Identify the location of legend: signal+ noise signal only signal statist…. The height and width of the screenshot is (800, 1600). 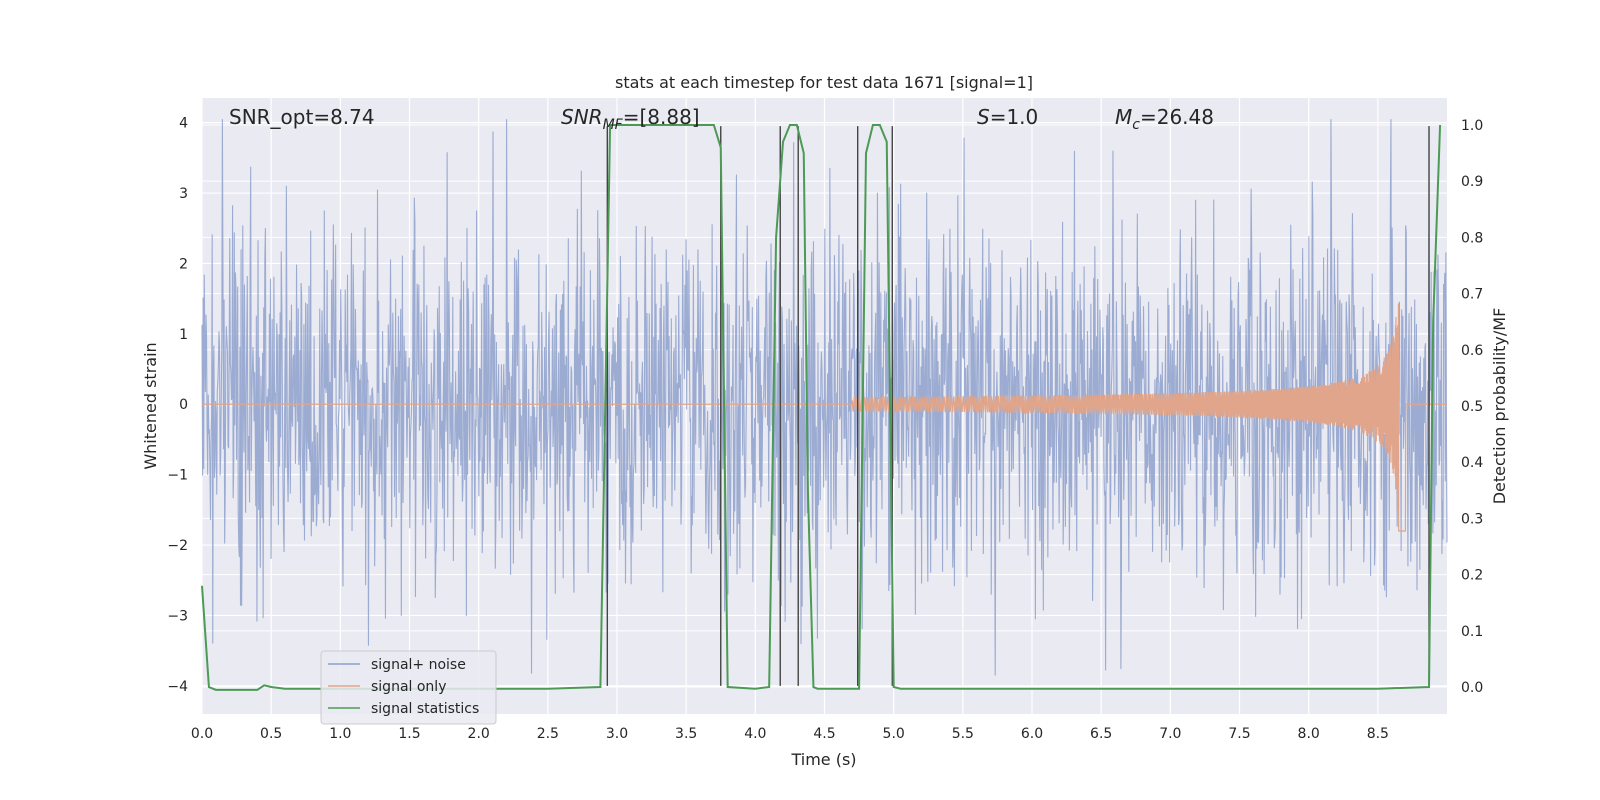
(408, 687).